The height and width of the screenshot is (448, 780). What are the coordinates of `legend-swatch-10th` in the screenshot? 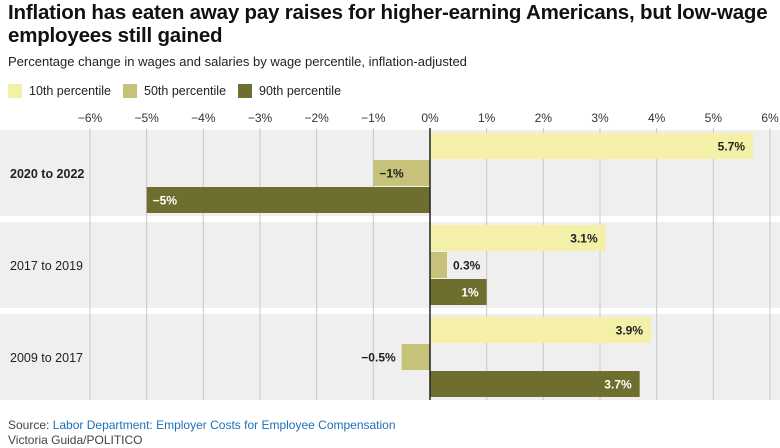 It's located at (15, 91).